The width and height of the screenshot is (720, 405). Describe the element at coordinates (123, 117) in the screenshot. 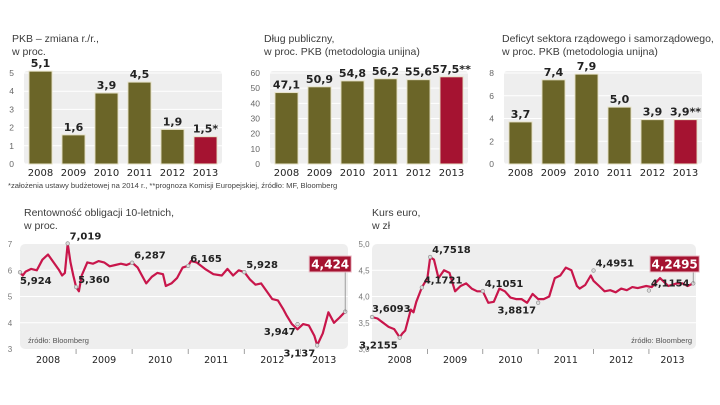

I see `plot-background` at that location.